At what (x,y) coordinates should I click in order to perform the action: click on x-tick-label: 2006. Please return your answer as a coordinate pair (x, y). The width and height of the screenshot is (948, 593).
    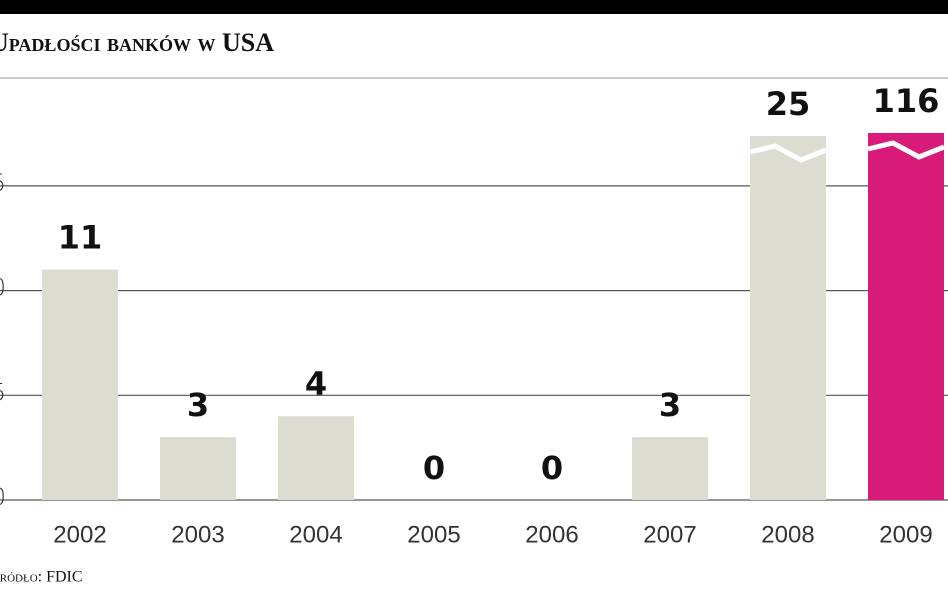
    Looking at the image, I should click on (551, 534).